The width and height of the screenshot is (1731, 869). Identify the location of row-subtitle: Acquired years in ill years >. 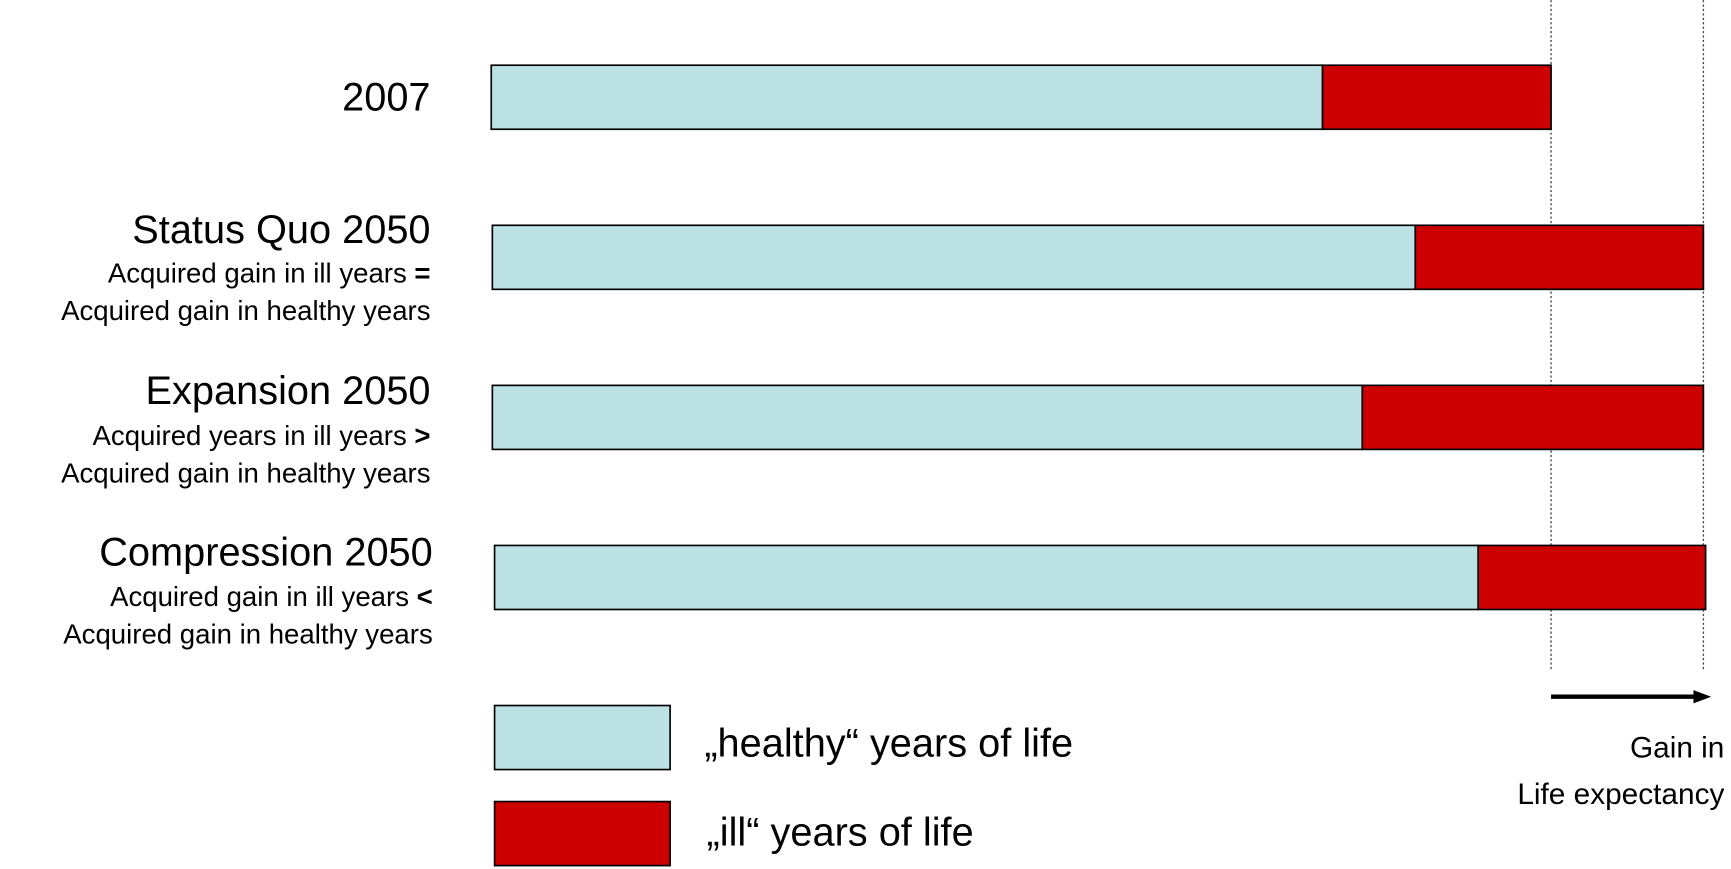
(262, 435).